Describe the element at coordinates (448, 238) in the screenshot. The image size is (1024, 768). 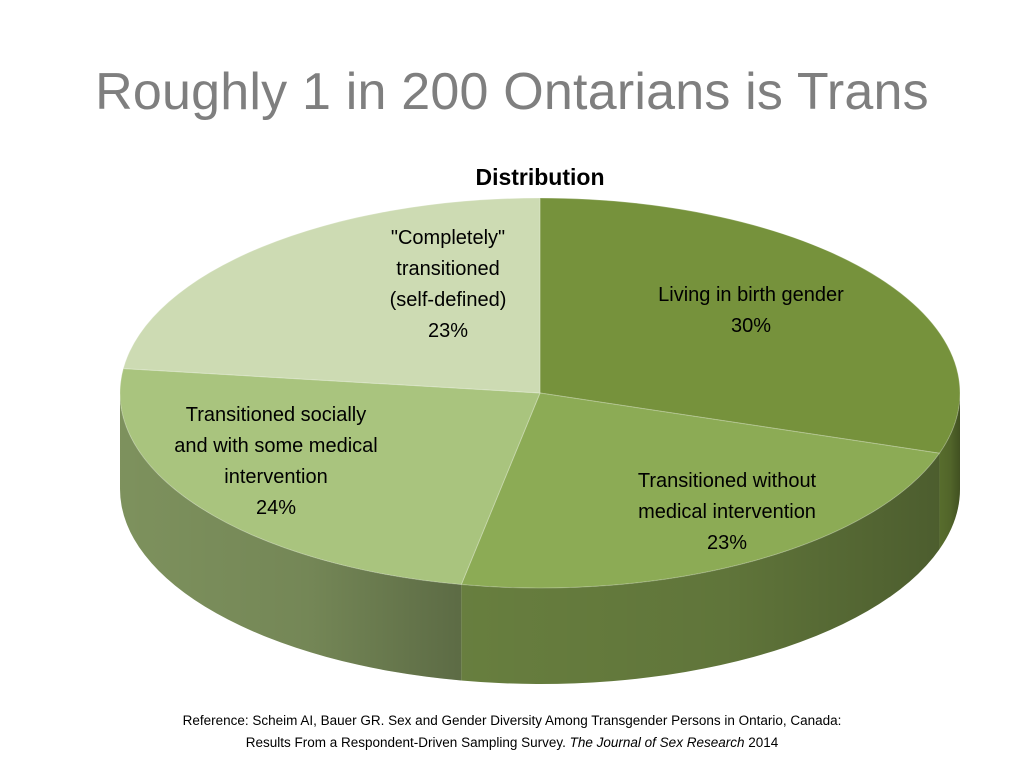
I see `pie-label-line: "Completely"` at that location.